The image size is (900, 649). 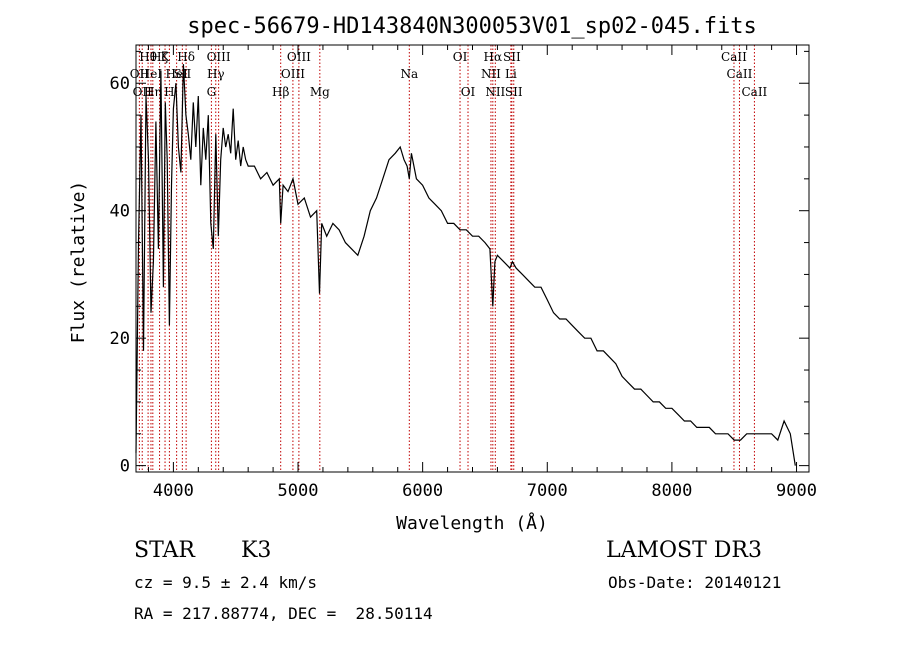 I want to click on y-axis-label: Flux (relative), so click(x=78, y=262).